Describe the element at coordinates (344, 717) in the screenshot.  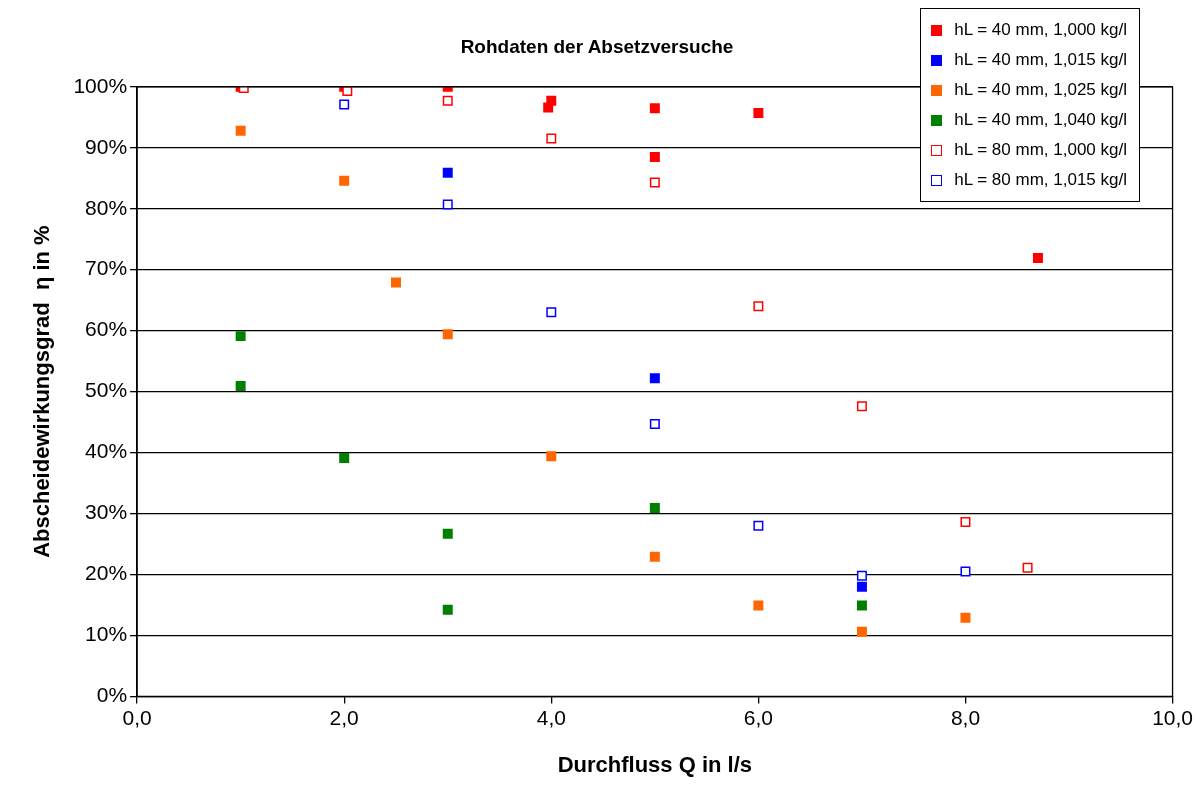
I see `x-tick-label: 2,0` at that location.